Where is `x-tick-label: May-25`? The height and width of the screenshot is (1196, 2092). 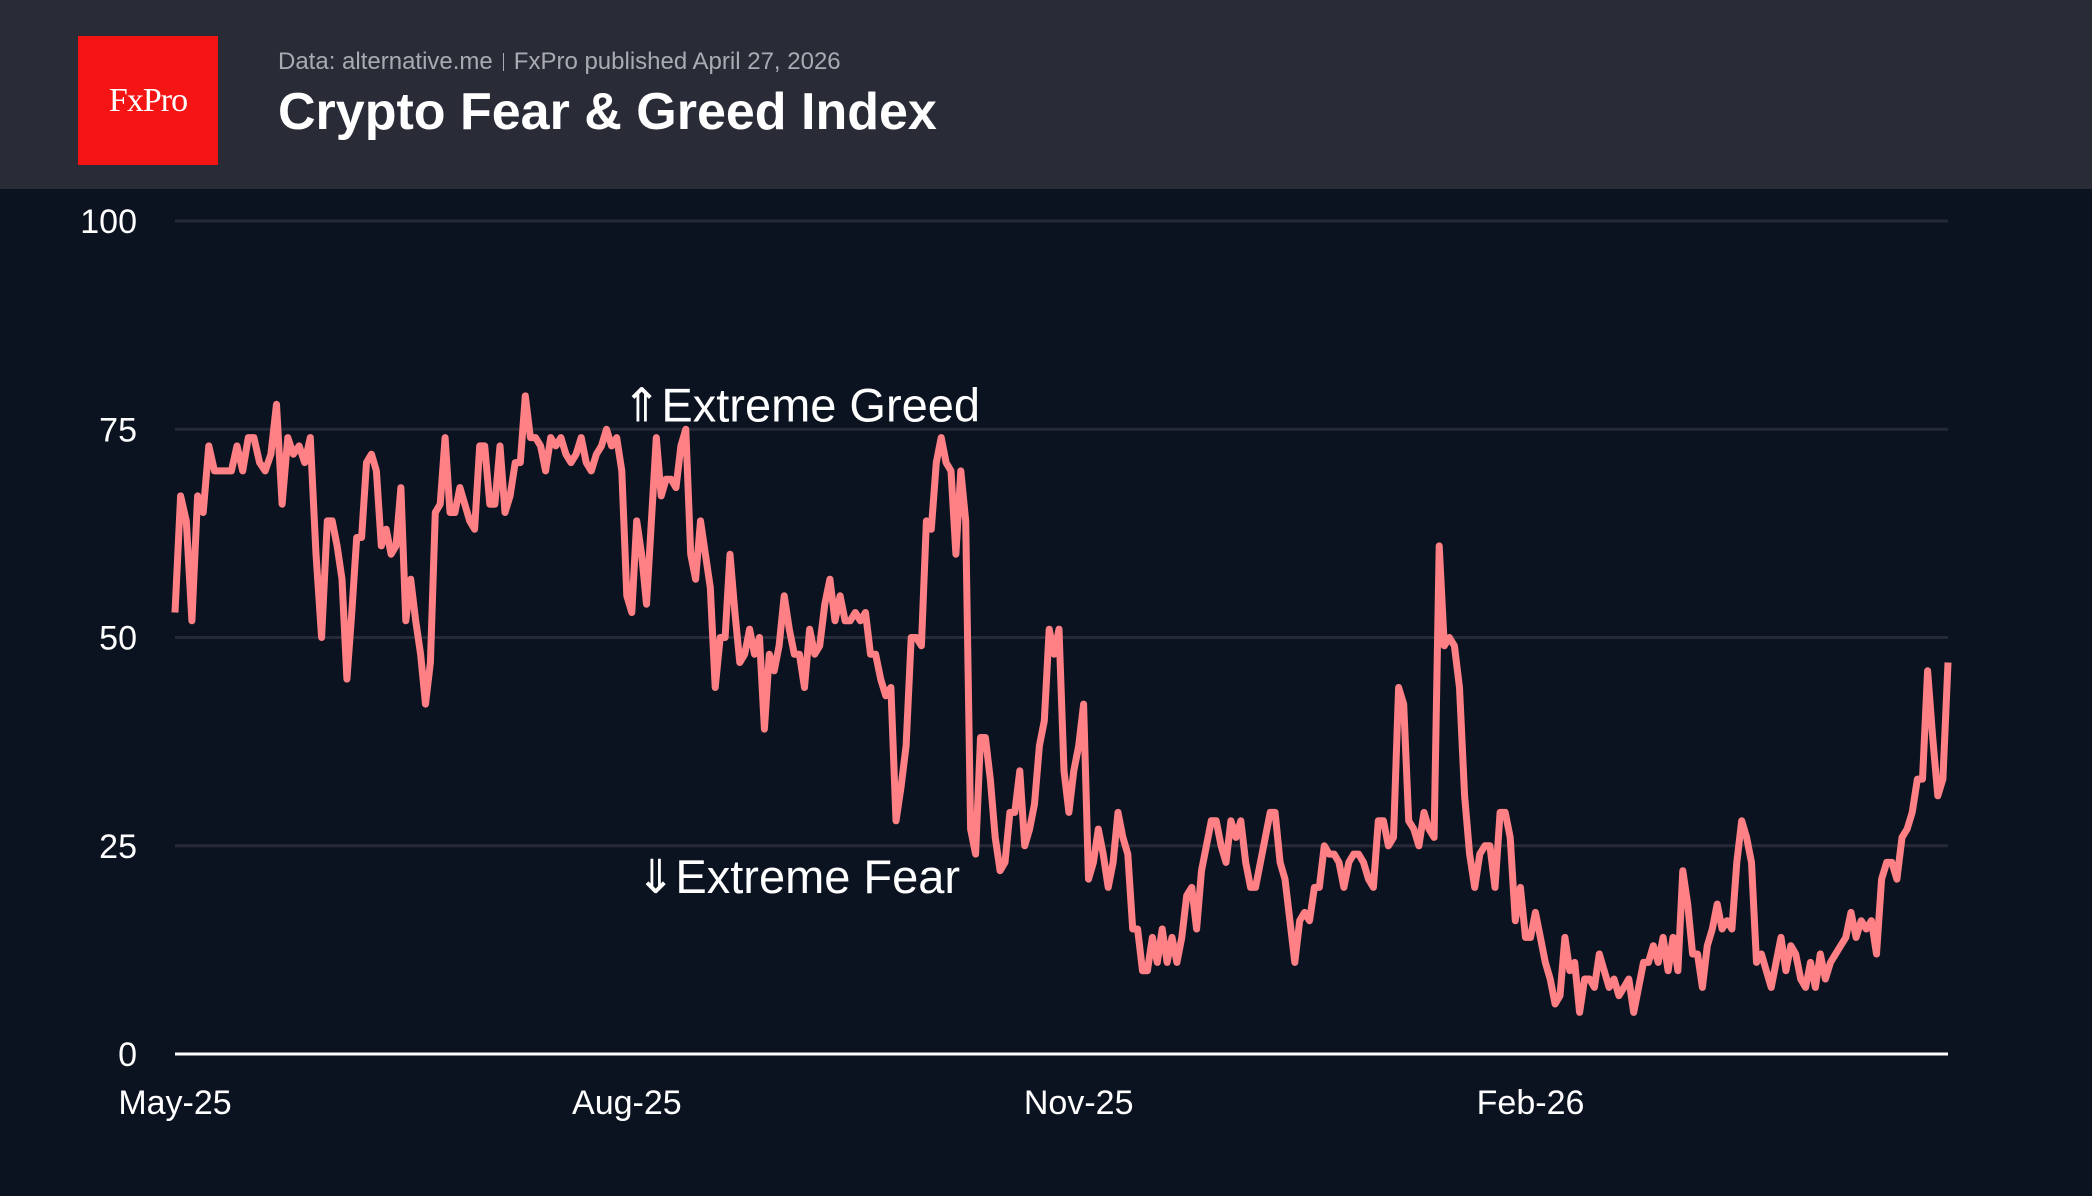
x-tick-label: May-25 is located at coordinates (174, 1103).